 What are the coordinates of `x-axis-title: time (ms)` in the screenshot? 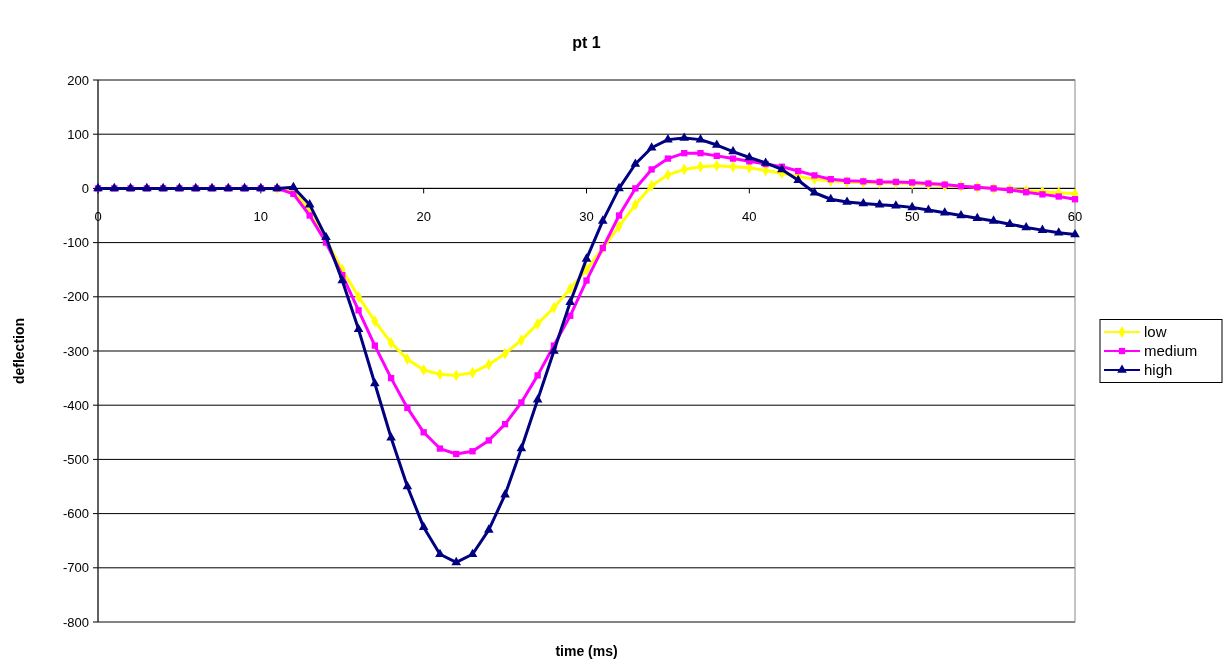 It's located at (586, 651).